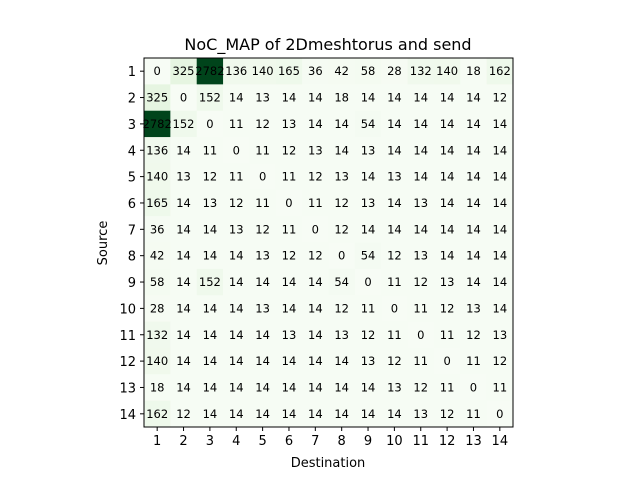 This screenshot has height=480, width=640. What do you see at coordinates (157, 414) in the screenshot?
I see `cell-value-label: 162` at bounding box center [157, 414].